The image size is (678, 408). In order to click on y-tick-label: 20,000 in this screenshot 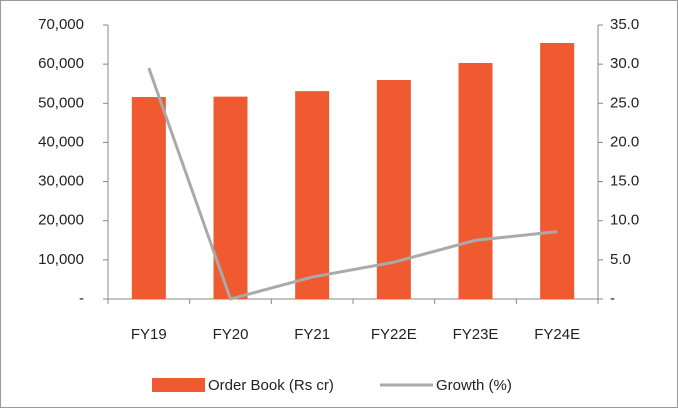, I will do `click(61, 220)`.